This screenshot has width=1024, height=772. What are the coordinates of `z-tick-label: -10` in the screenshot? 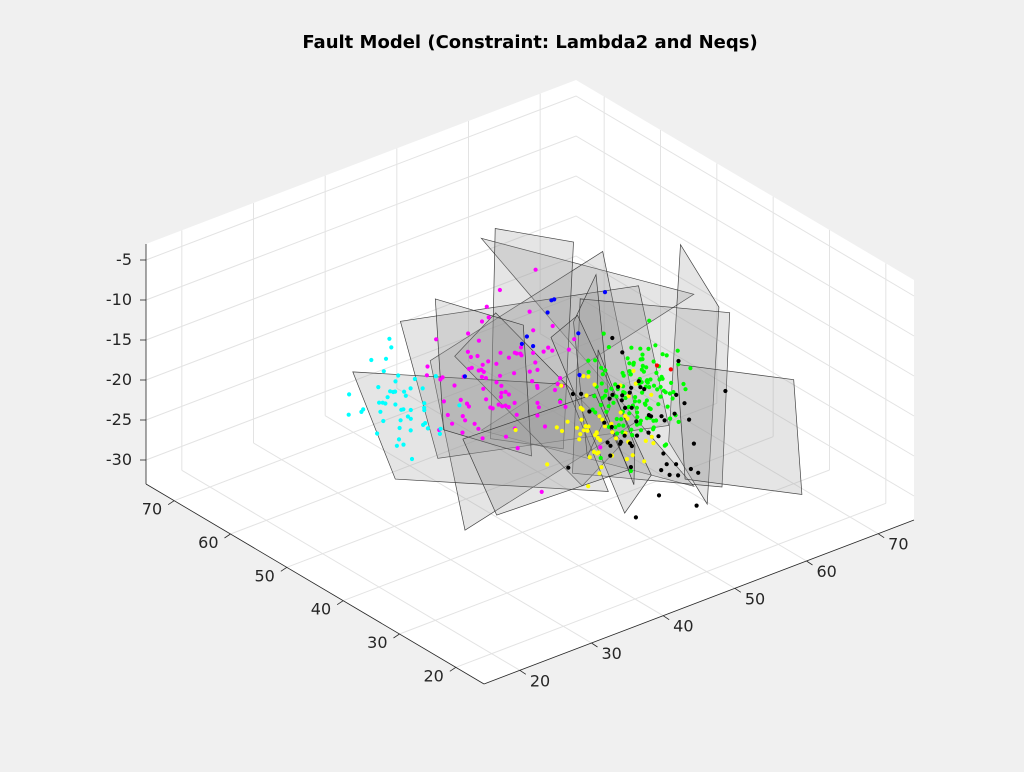 It's located at (119, 299).